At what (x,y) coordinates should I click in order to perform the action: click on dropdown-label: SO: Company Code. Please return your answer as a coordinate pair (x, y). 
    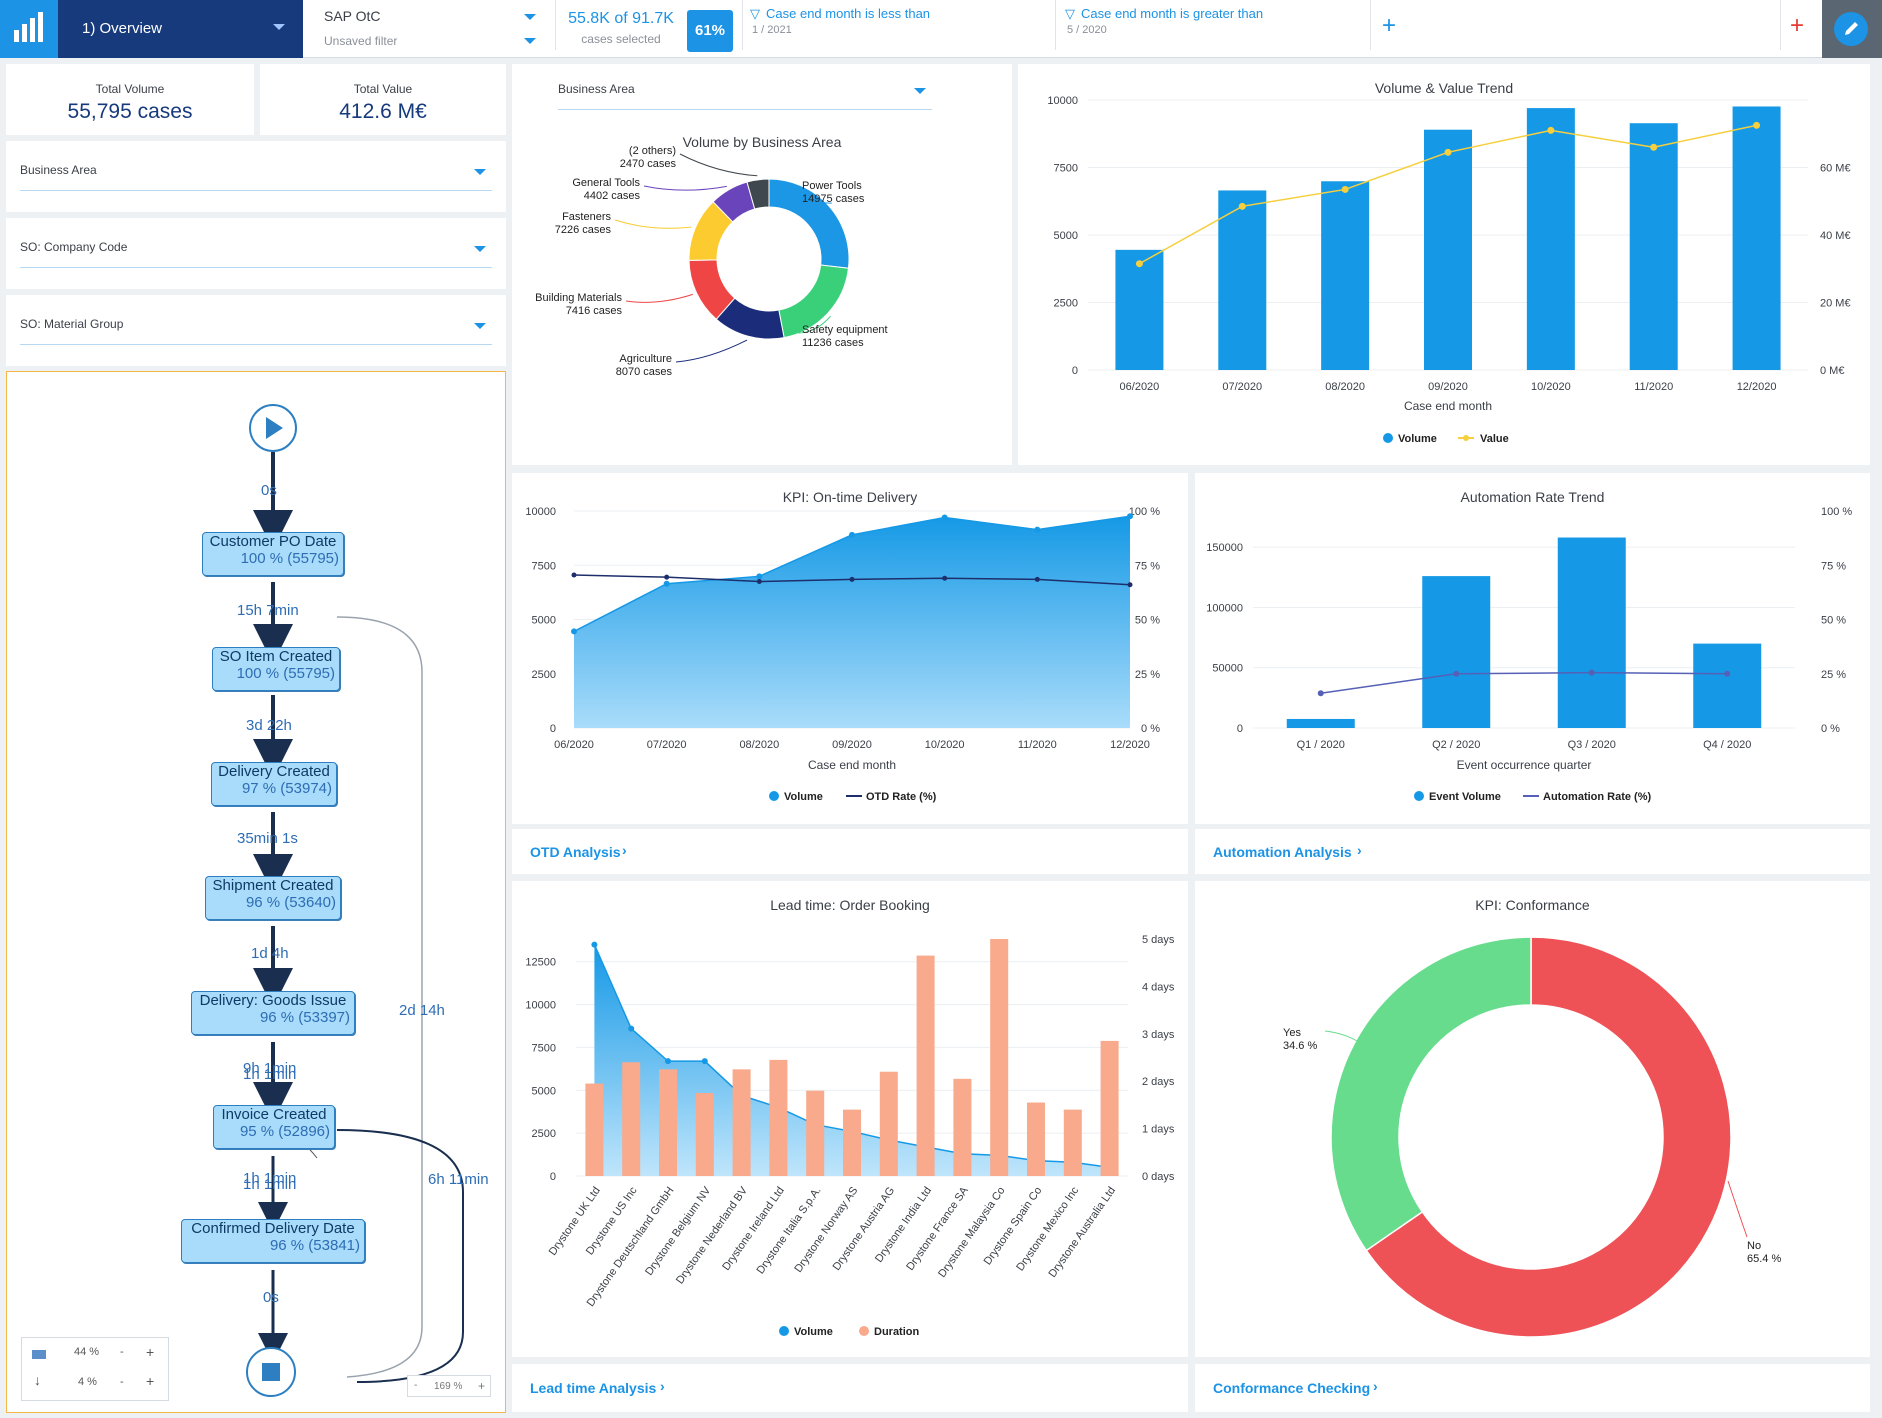
    Looking at the image, I should click on (74, 247).